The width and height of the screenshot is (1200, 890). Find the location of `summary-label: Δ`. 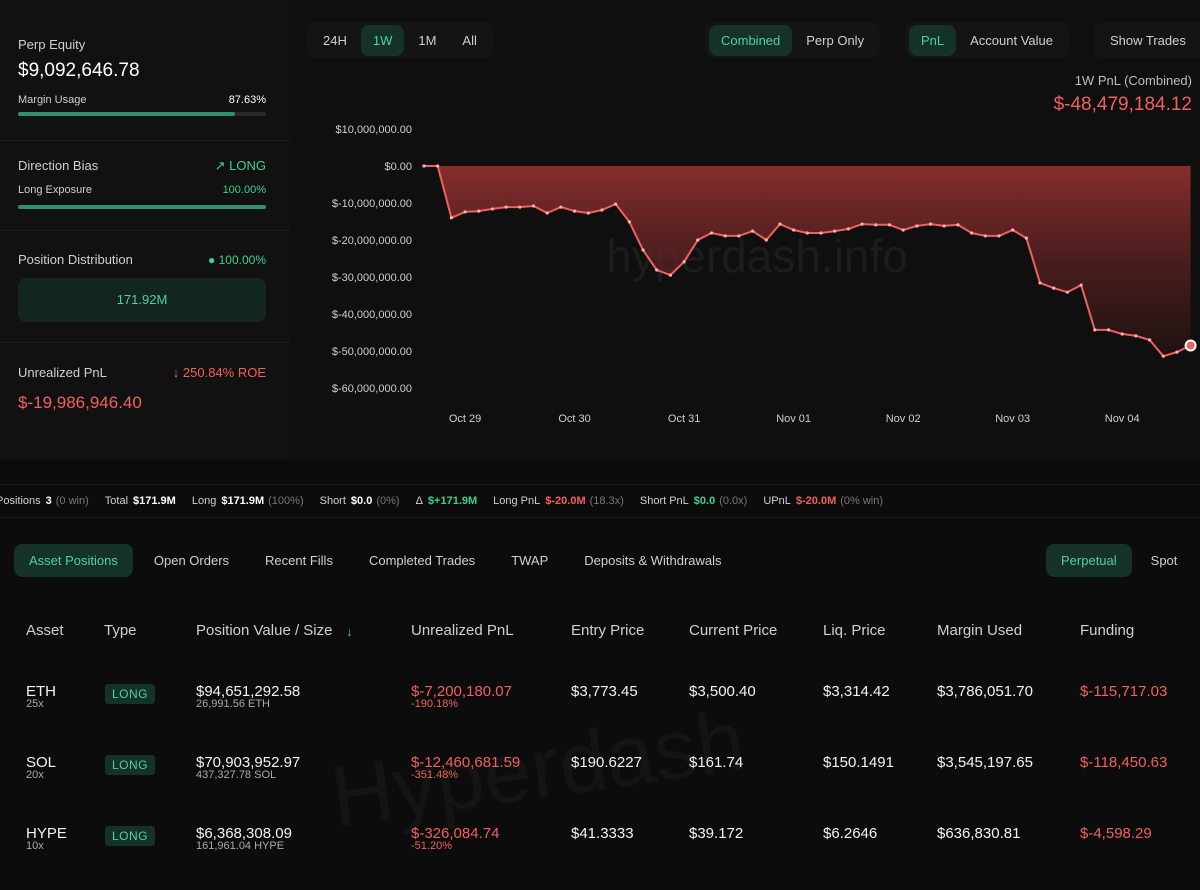

summary-label: Δ is located at coordinates (419, 501).